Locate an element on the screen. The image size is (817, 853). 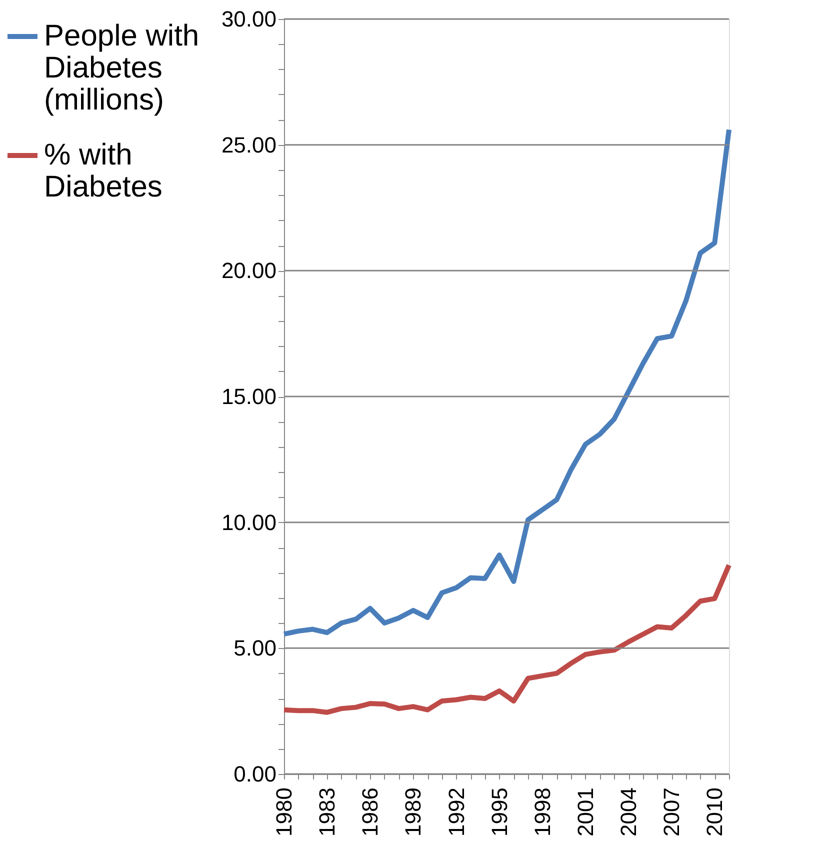
x-tick-label: 2004 is located at coordinates (629, 812).